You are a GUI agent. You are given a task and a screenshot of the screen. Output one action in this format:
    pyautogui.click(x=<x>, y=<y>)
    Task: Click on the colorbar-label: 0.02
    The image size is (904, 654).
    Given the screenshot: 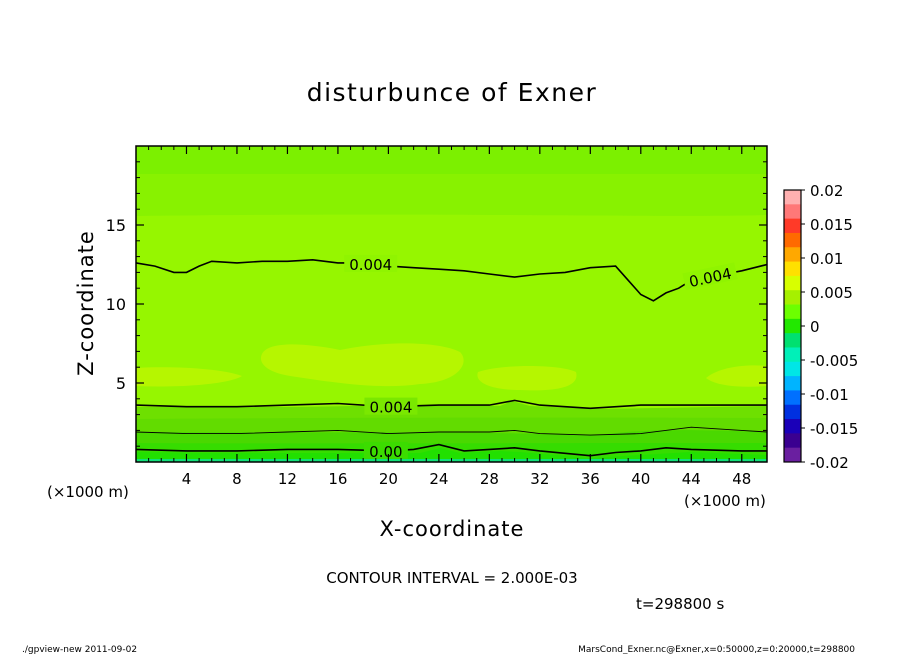 What is the action you would take?
    pyautogui.click(x=826, y=191)
    